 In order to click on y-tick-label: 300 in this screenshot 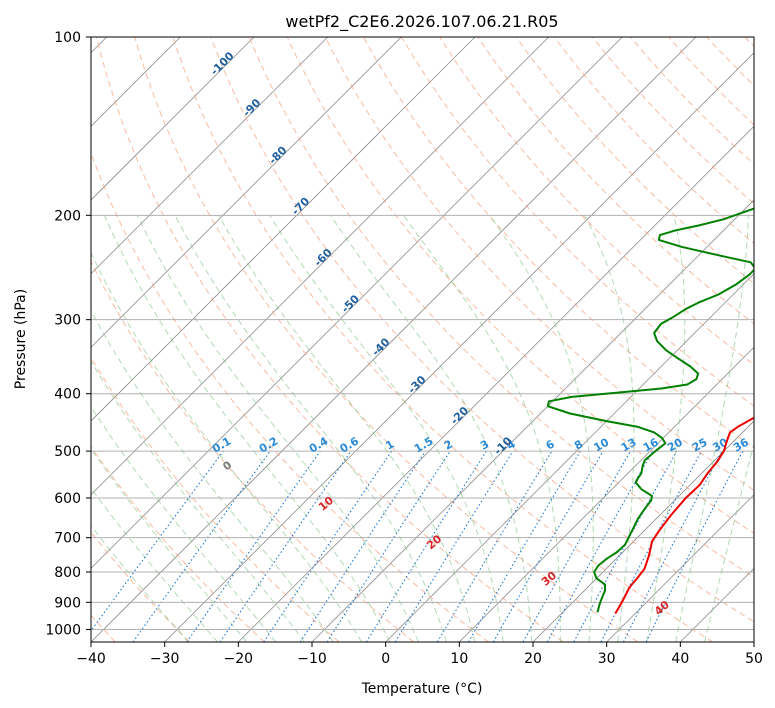, I will do `click(67, 321)`.